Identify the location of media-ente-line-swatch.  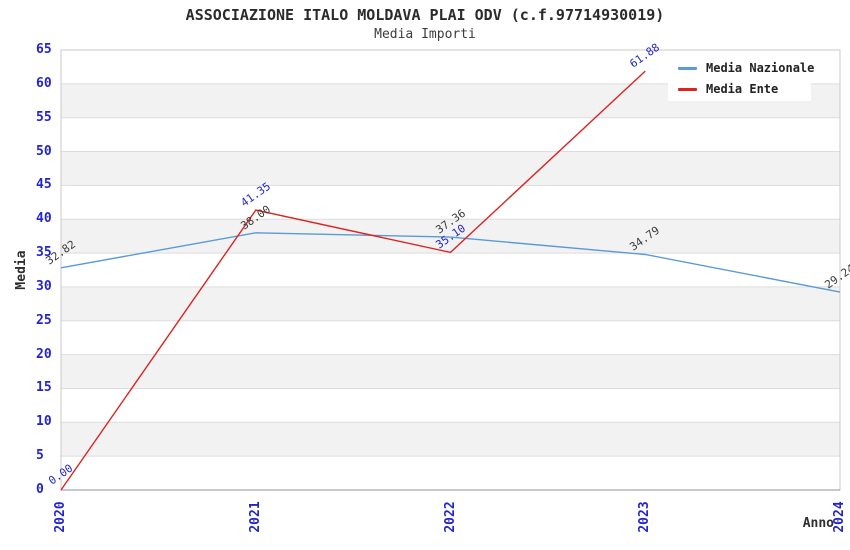
(687, 89).